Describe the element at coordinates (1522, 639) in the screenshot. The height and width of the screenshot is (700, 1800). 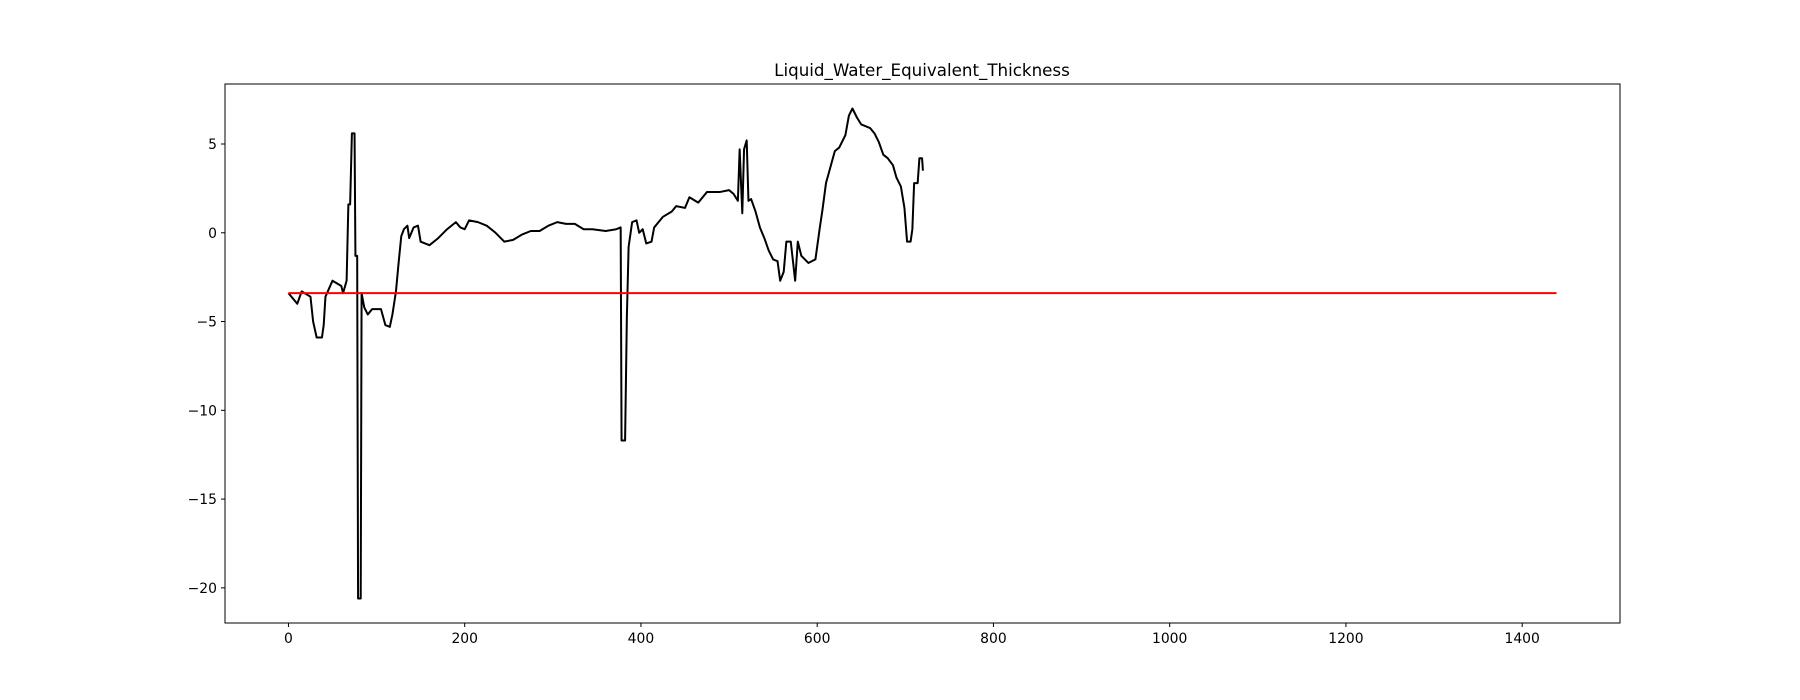
I see `x-tick-label: 1400` at that location.